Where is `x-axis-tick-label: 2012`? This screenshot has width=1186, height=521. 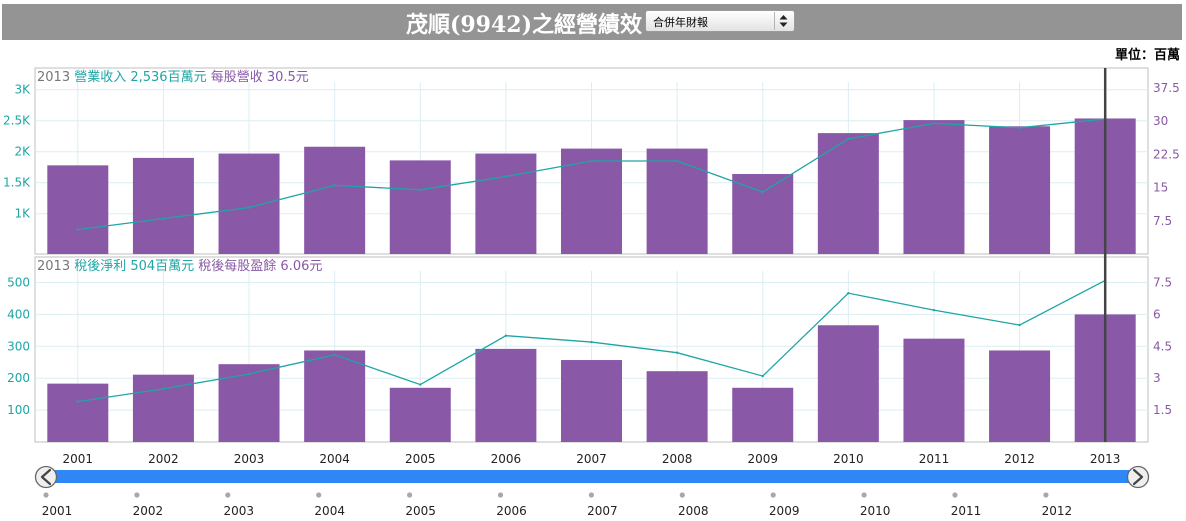
x-axis-tick-label: 2012 is located at coordinates (1019, 459).